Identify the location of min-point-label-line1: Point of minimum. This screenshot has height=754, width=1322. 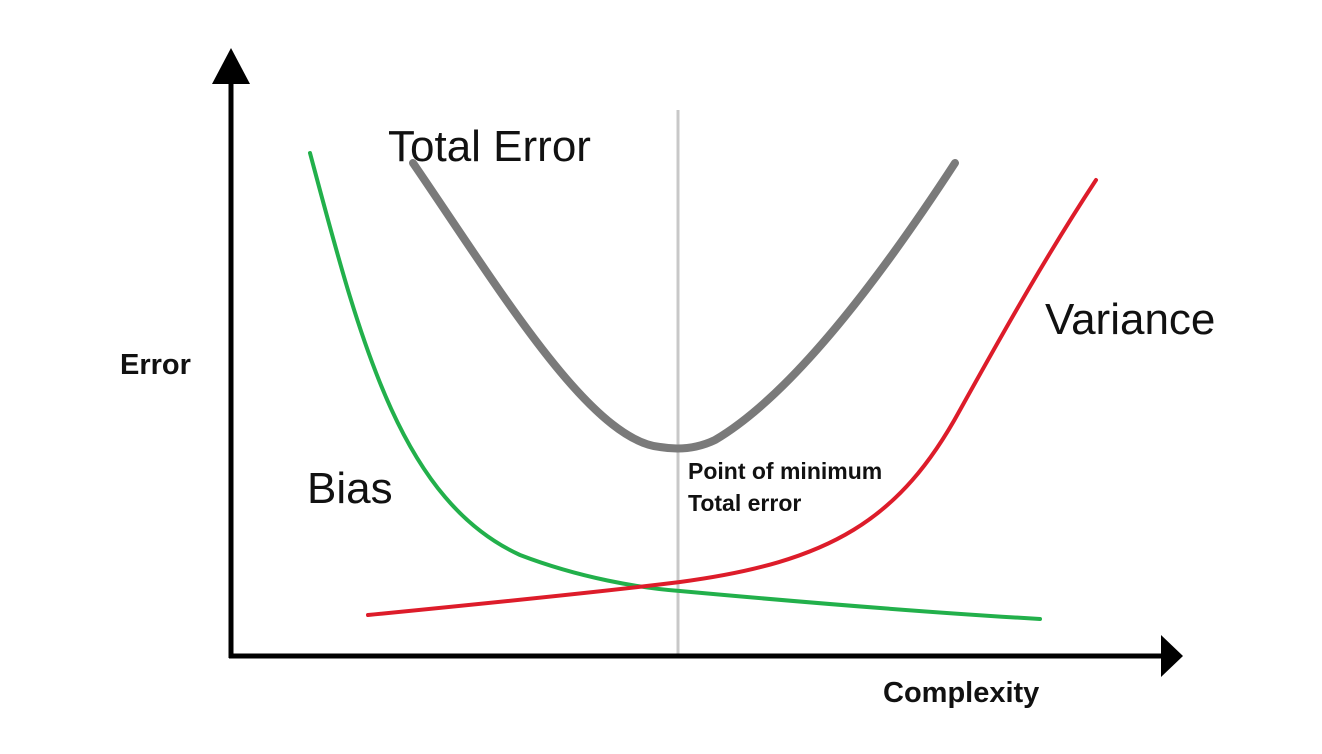
(785, 471).